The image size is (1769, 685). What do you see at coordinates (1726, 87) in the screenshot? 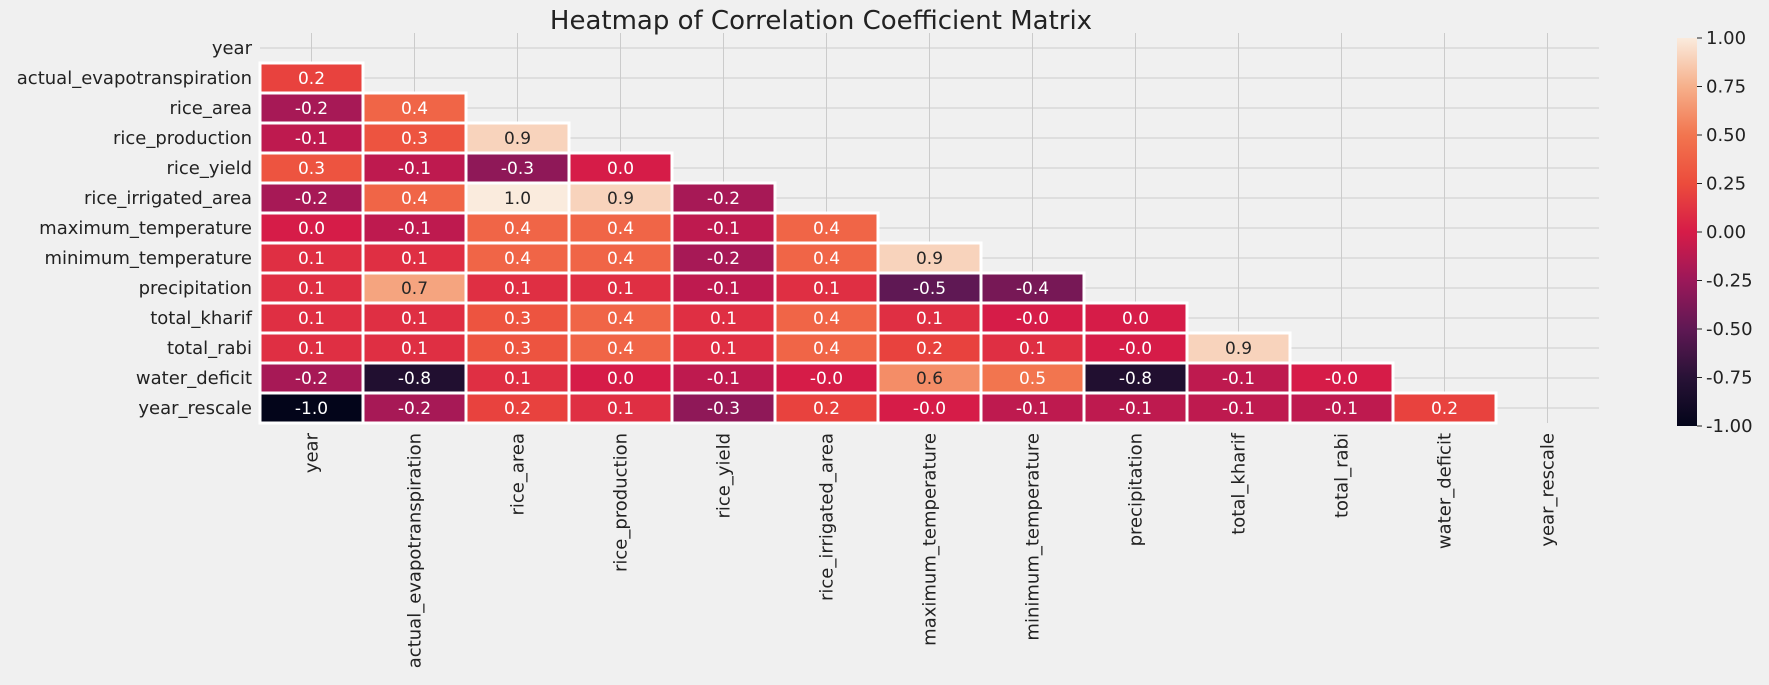
I see `colorbar-tick-label: 0.75` at bounding box center [1726, 87].